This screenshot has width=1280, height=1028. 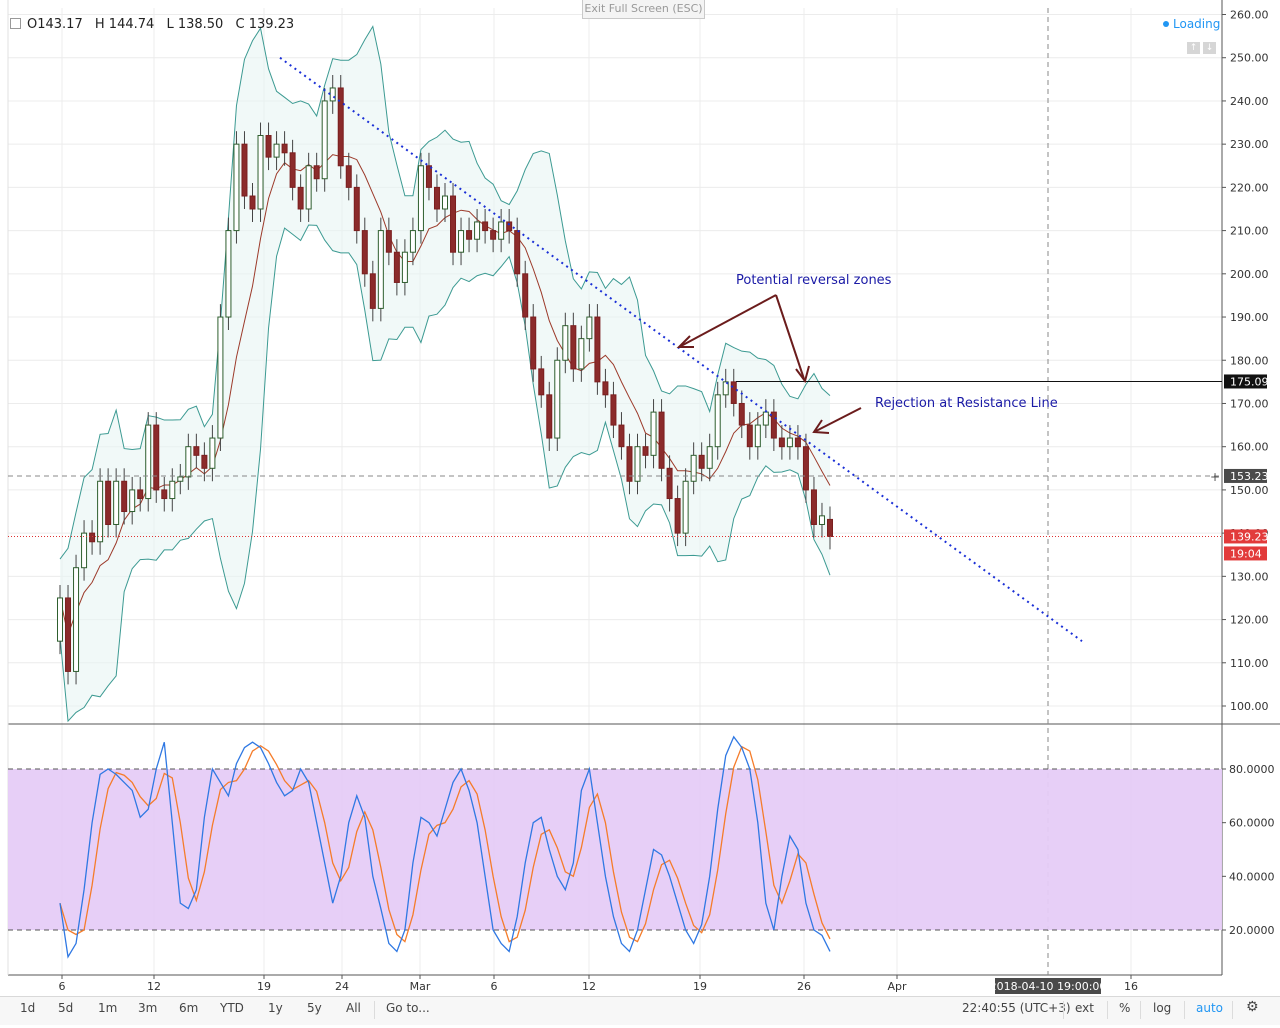 I want to click on price-tick-label: 190.00, so click(x=1249, y=317).